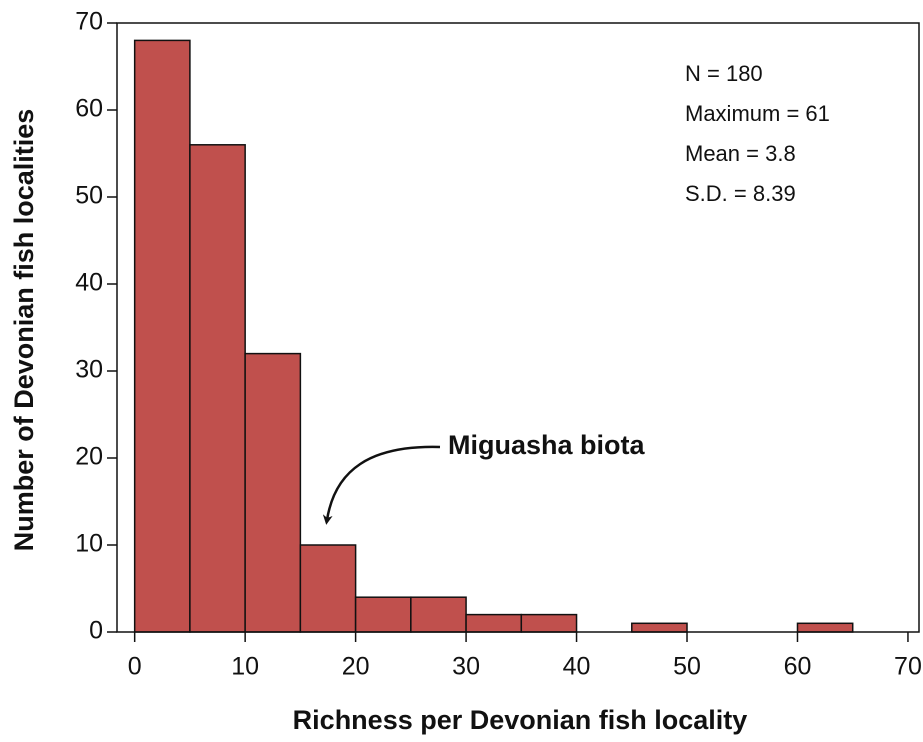  What do you see at coordinates (798, 667) in the screenshot?
I see `x-tick-label: 60` at bounding box center [798, 667].